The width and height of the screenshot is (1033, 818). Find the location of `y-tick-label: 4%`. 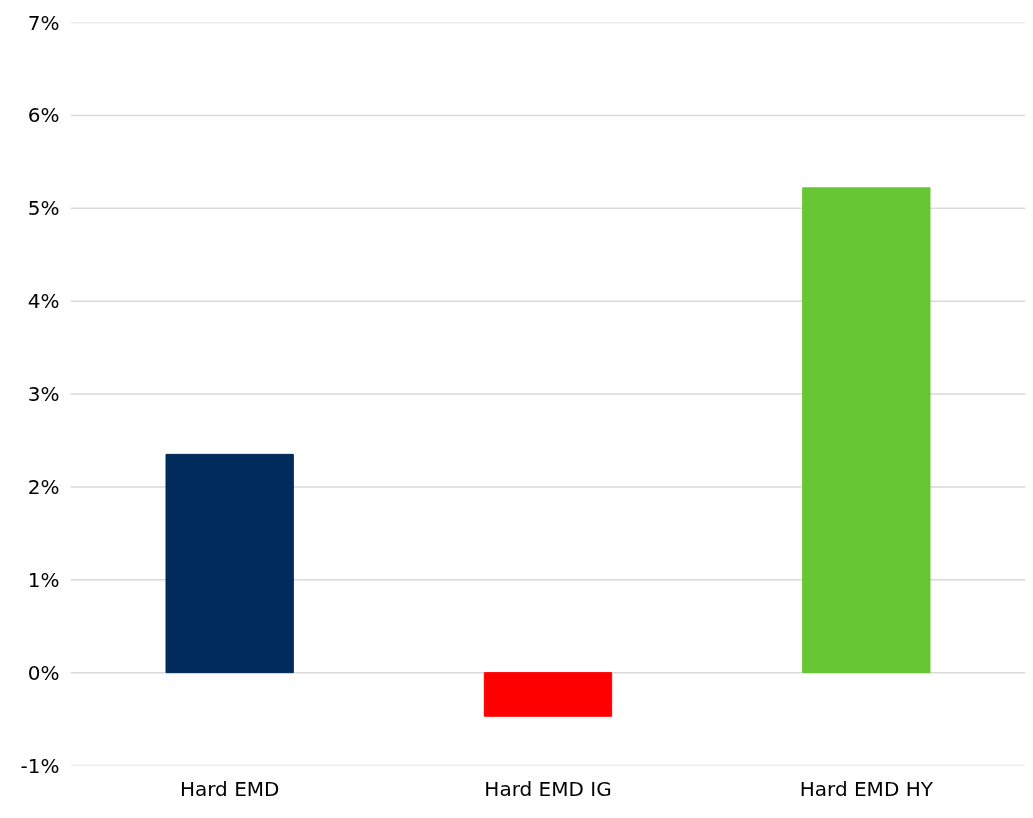

y-tick-label: 4% is located at coordinates (43, 301).